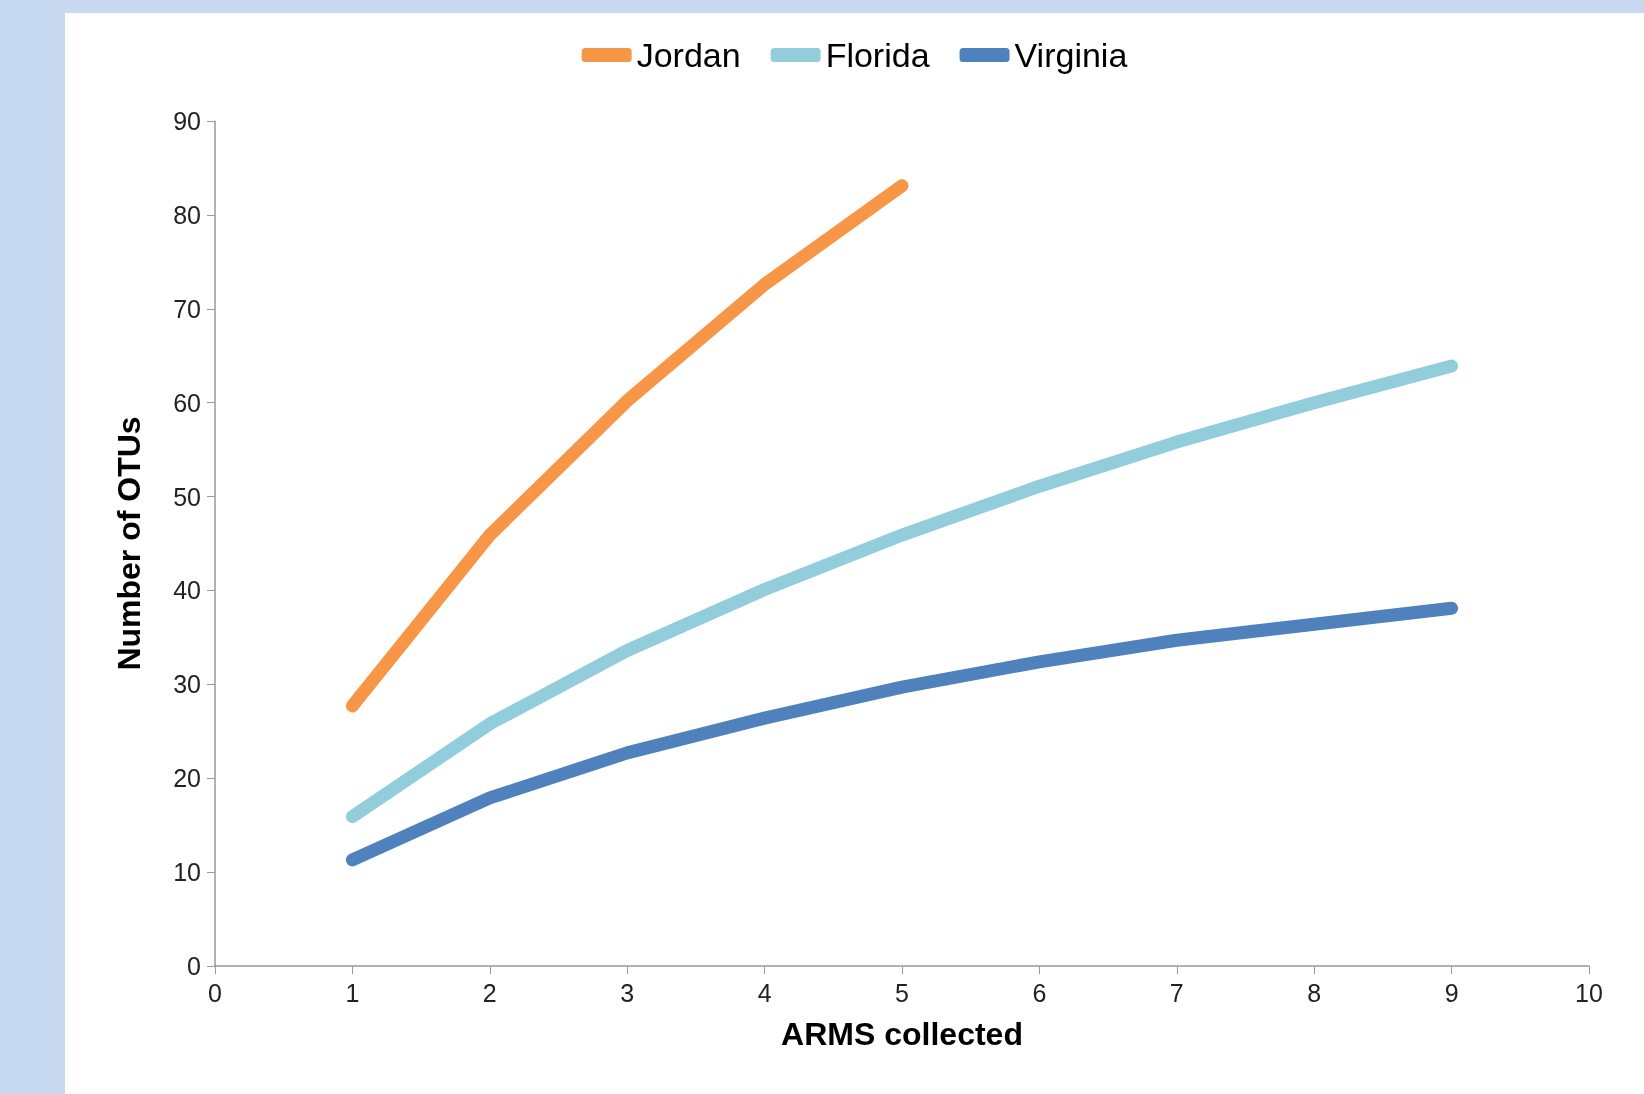  Describe the element at coordinates (187, 590) in the screenshot. I see `y-tick-label: 40` at that location.